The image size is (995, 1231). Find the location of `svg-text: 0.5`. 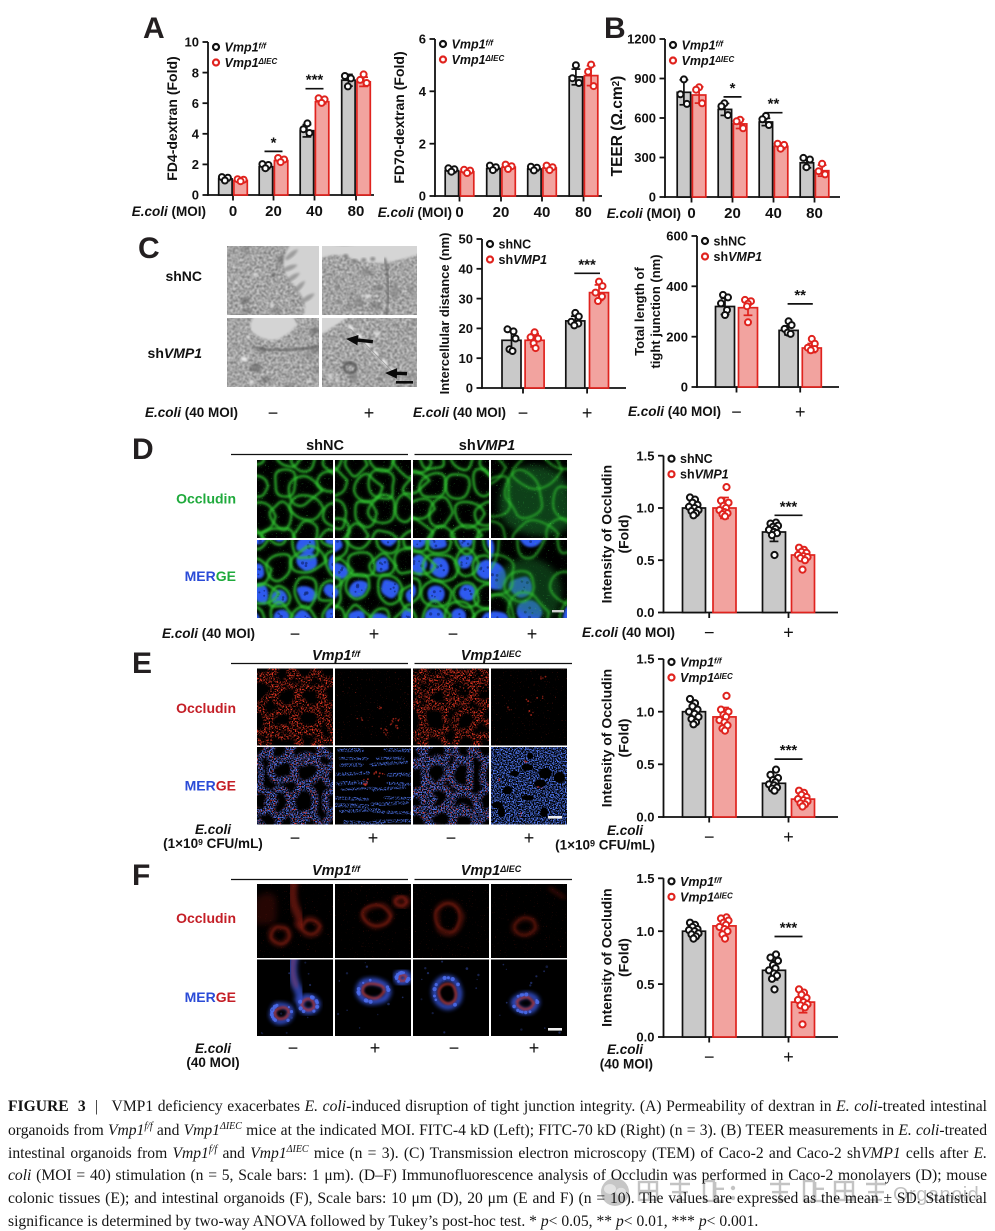

svg-text: 0.5 is located at coordinates (645, 560).